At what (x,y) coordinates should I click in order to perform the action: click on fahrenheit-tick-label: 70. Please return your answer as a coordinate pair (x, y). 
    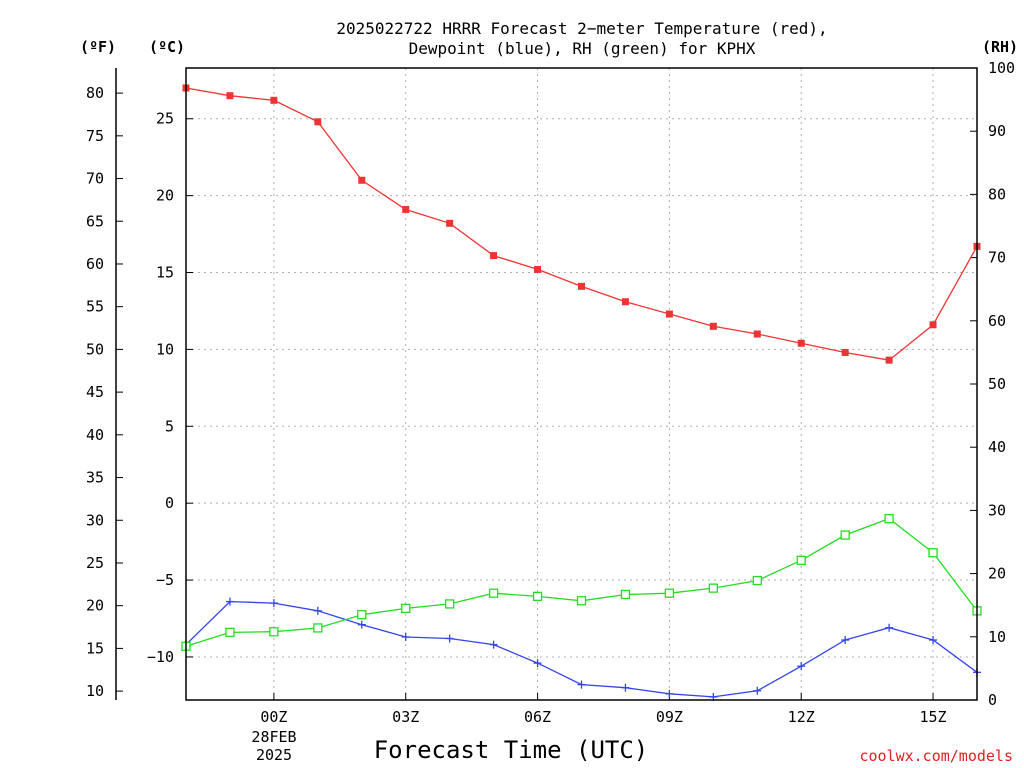
    Looking at the image, I should click on (95, 179).